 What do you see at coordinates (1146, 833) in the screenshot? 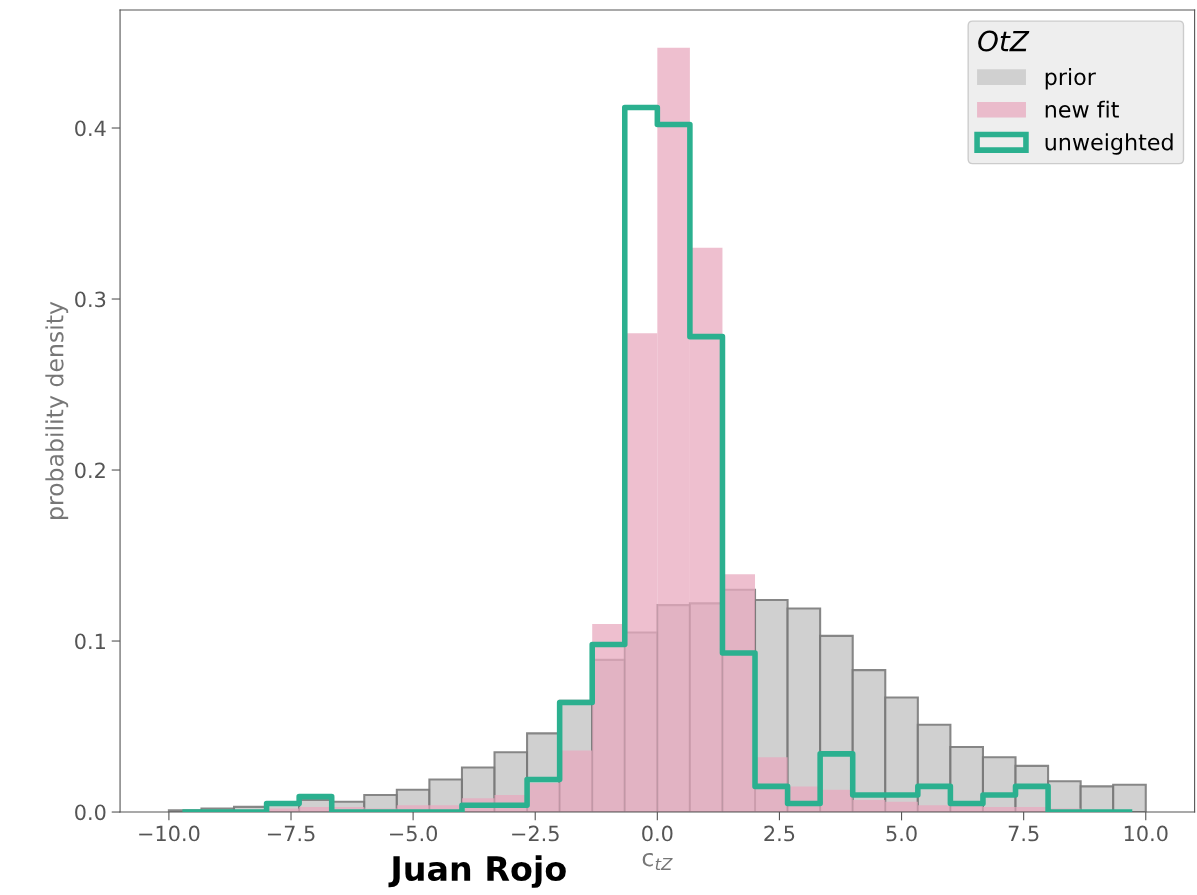
I see `x-tick-label: 10.0` at bounding box center [1146, 833].